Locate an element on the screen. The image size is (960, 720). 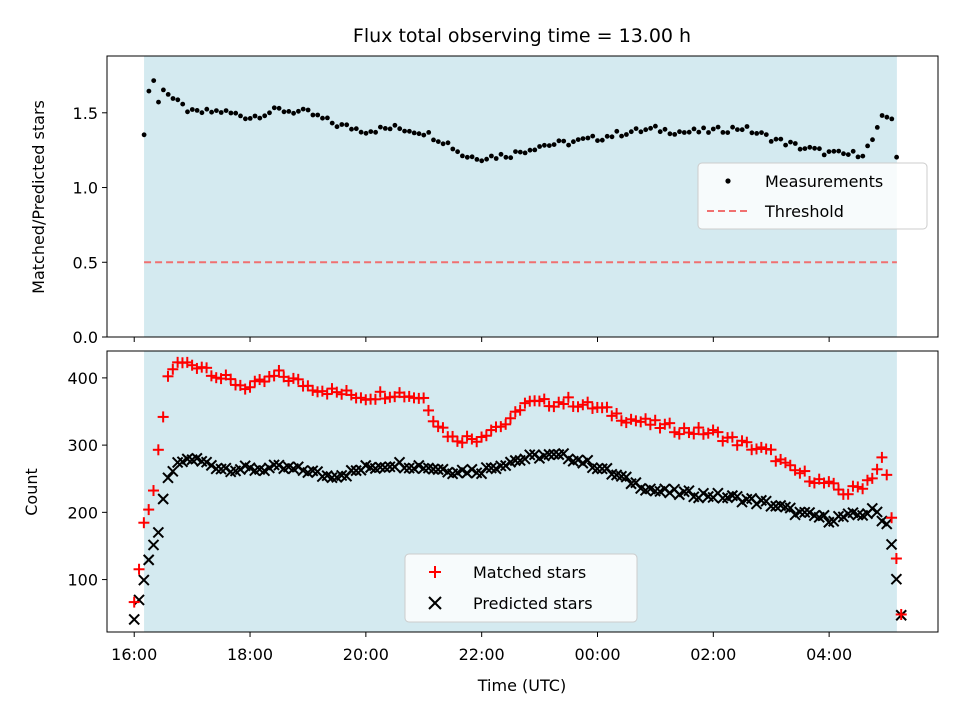
legend-threshold: Threshold is located at coordinates (804, 211).